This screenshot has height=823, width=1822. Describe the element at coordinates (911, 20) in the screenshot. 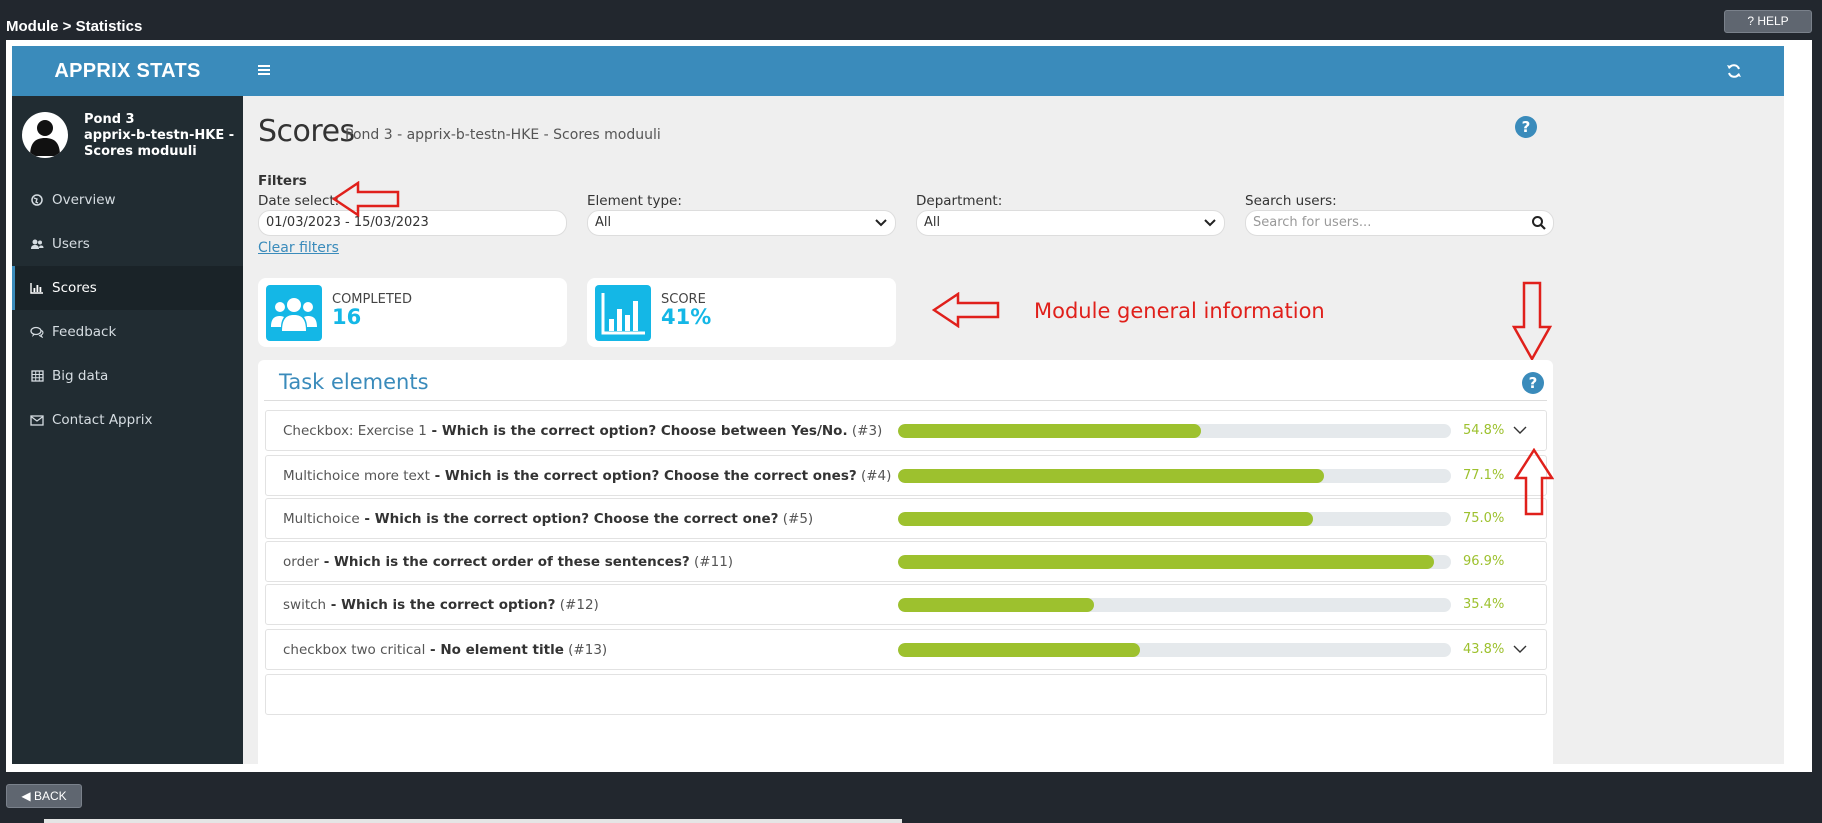

I see `app-topbar: Module > Statistics ? HELP` at that location.